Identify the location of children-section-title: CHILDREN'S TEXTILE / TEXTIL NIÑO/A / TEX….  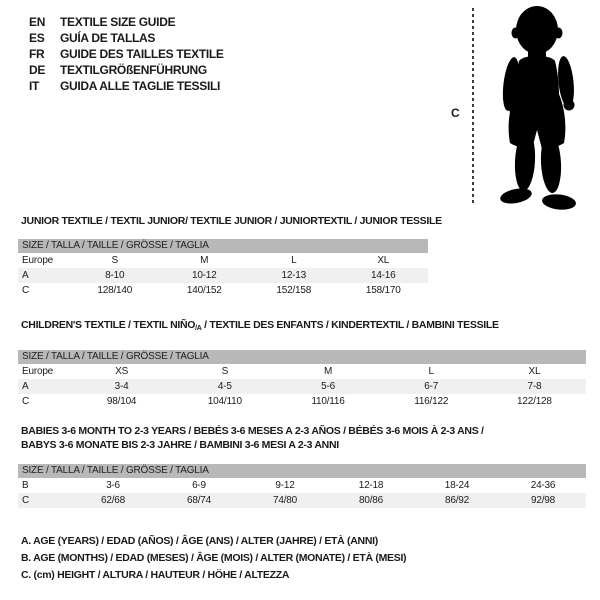
(260, 325).